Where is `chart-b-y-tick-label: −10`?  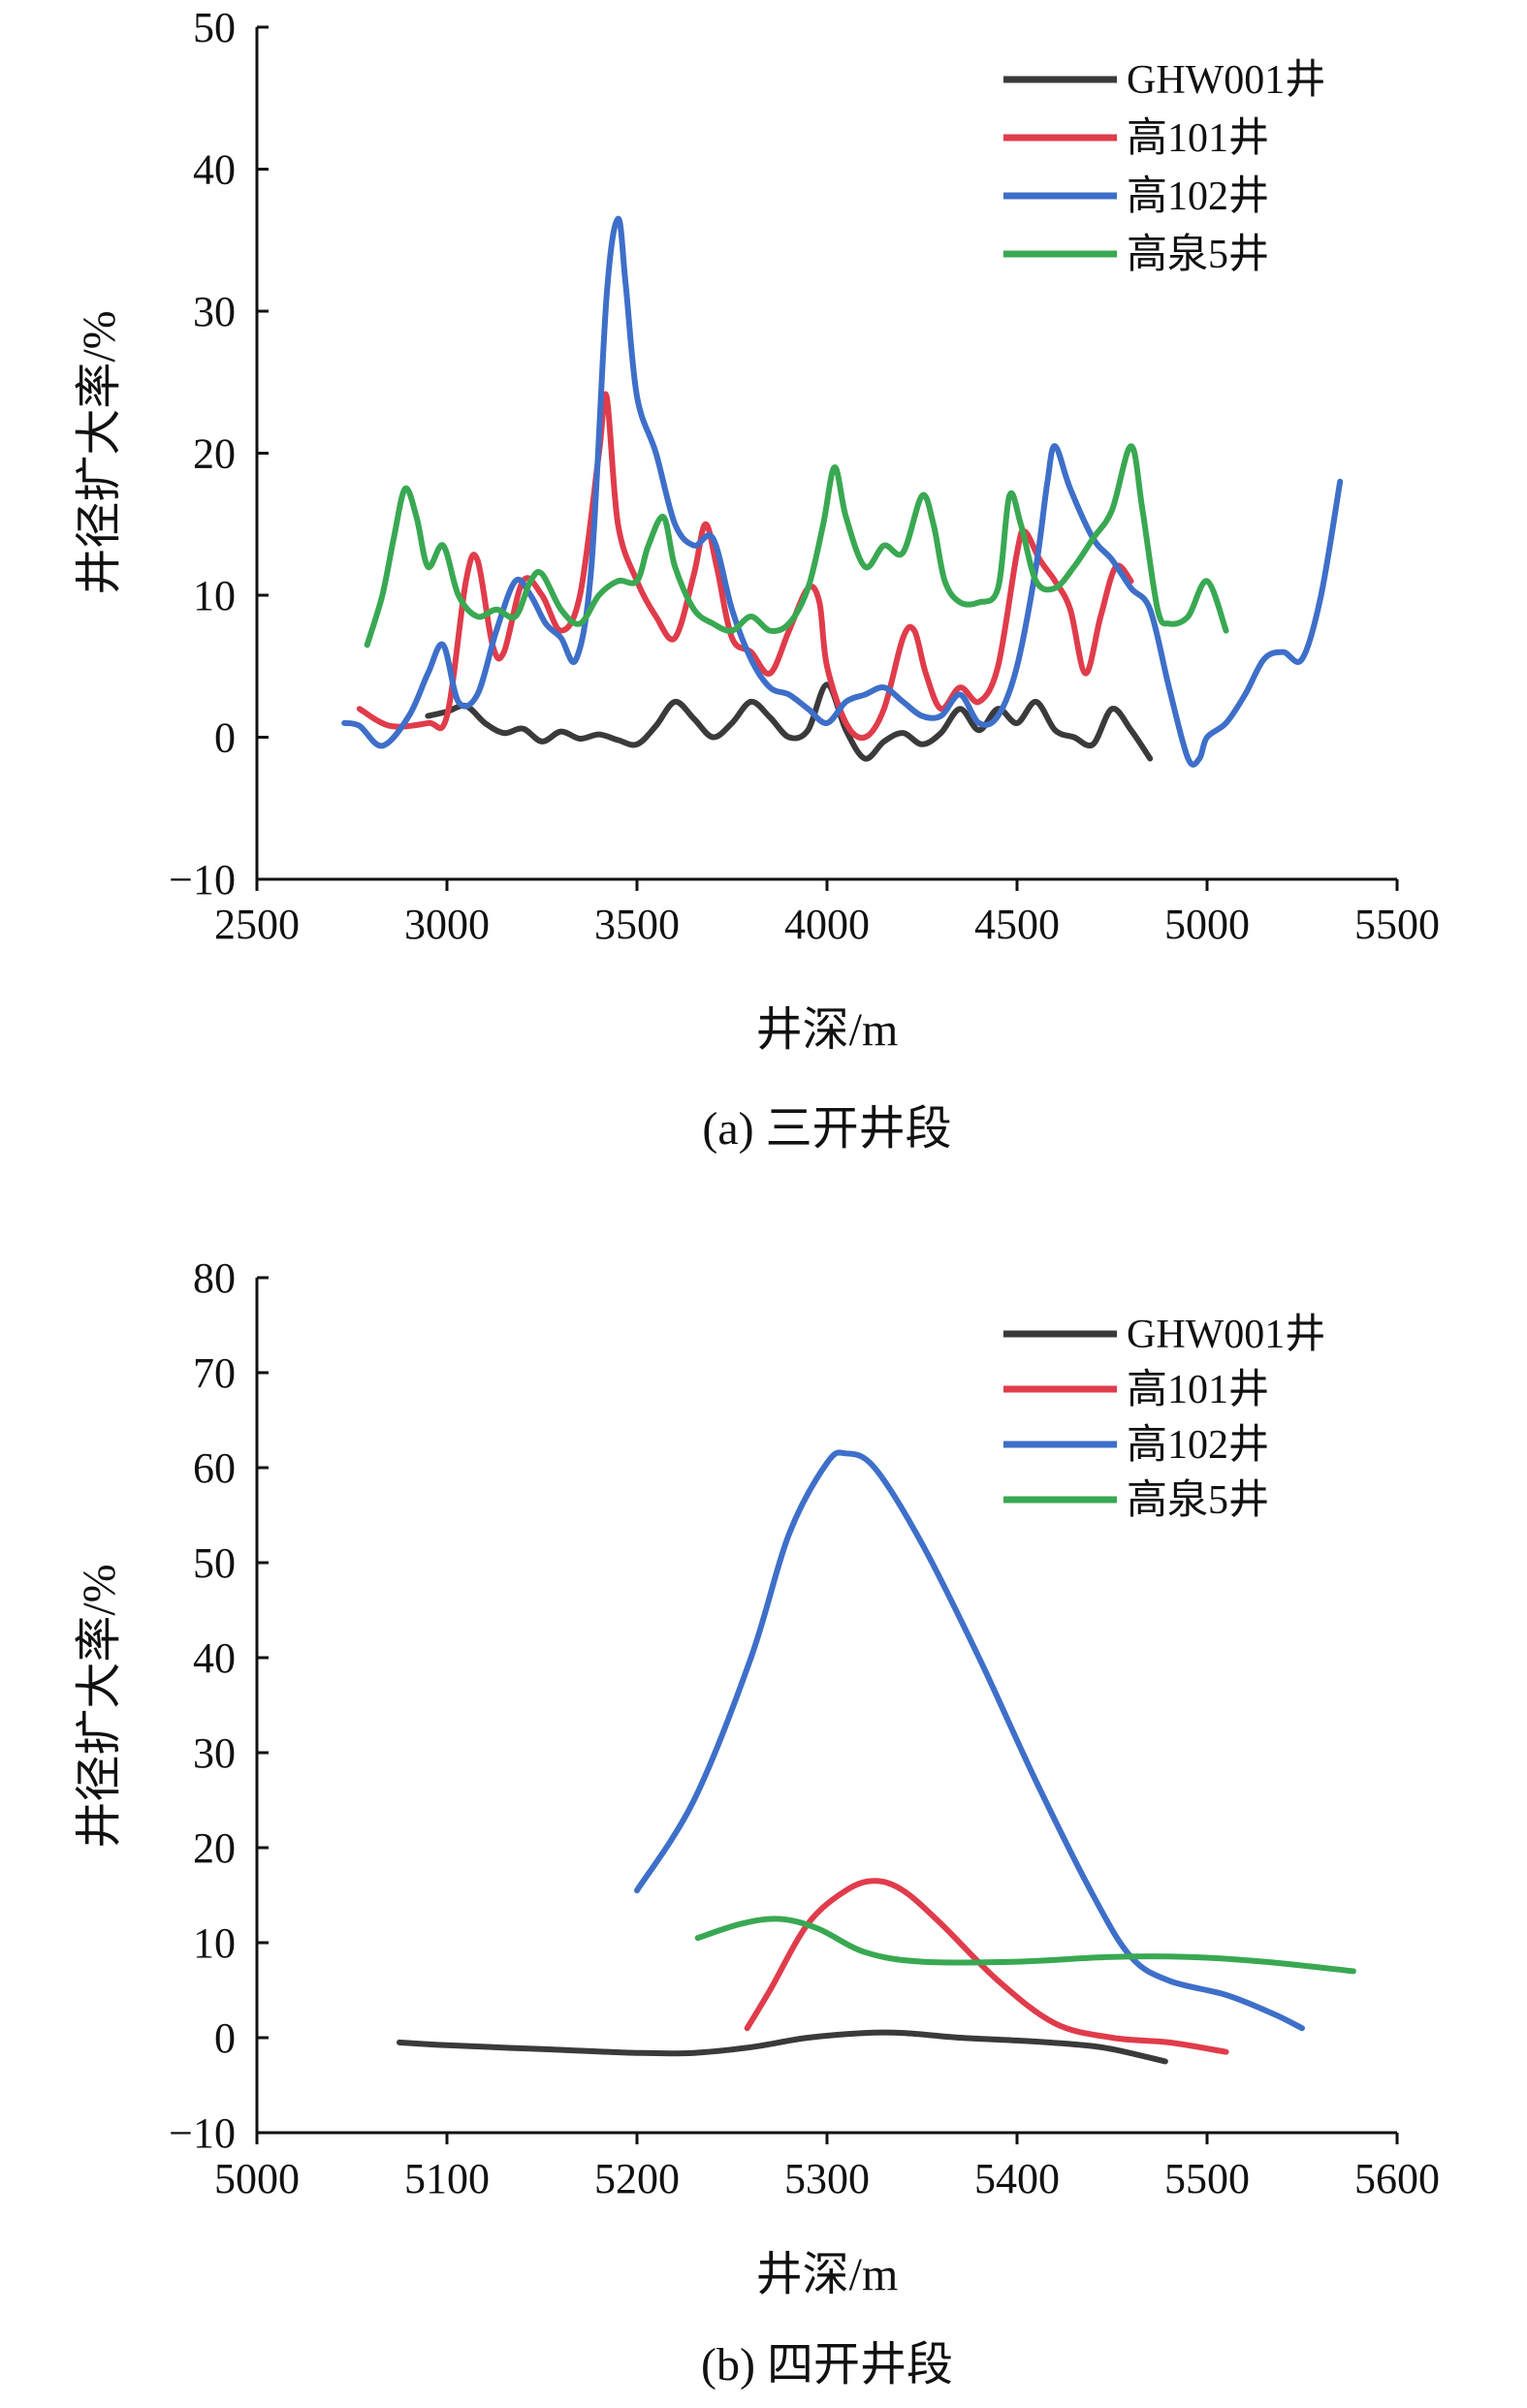
chart-b-y-tick-label: −10 is located at coordinates (203, 2133).